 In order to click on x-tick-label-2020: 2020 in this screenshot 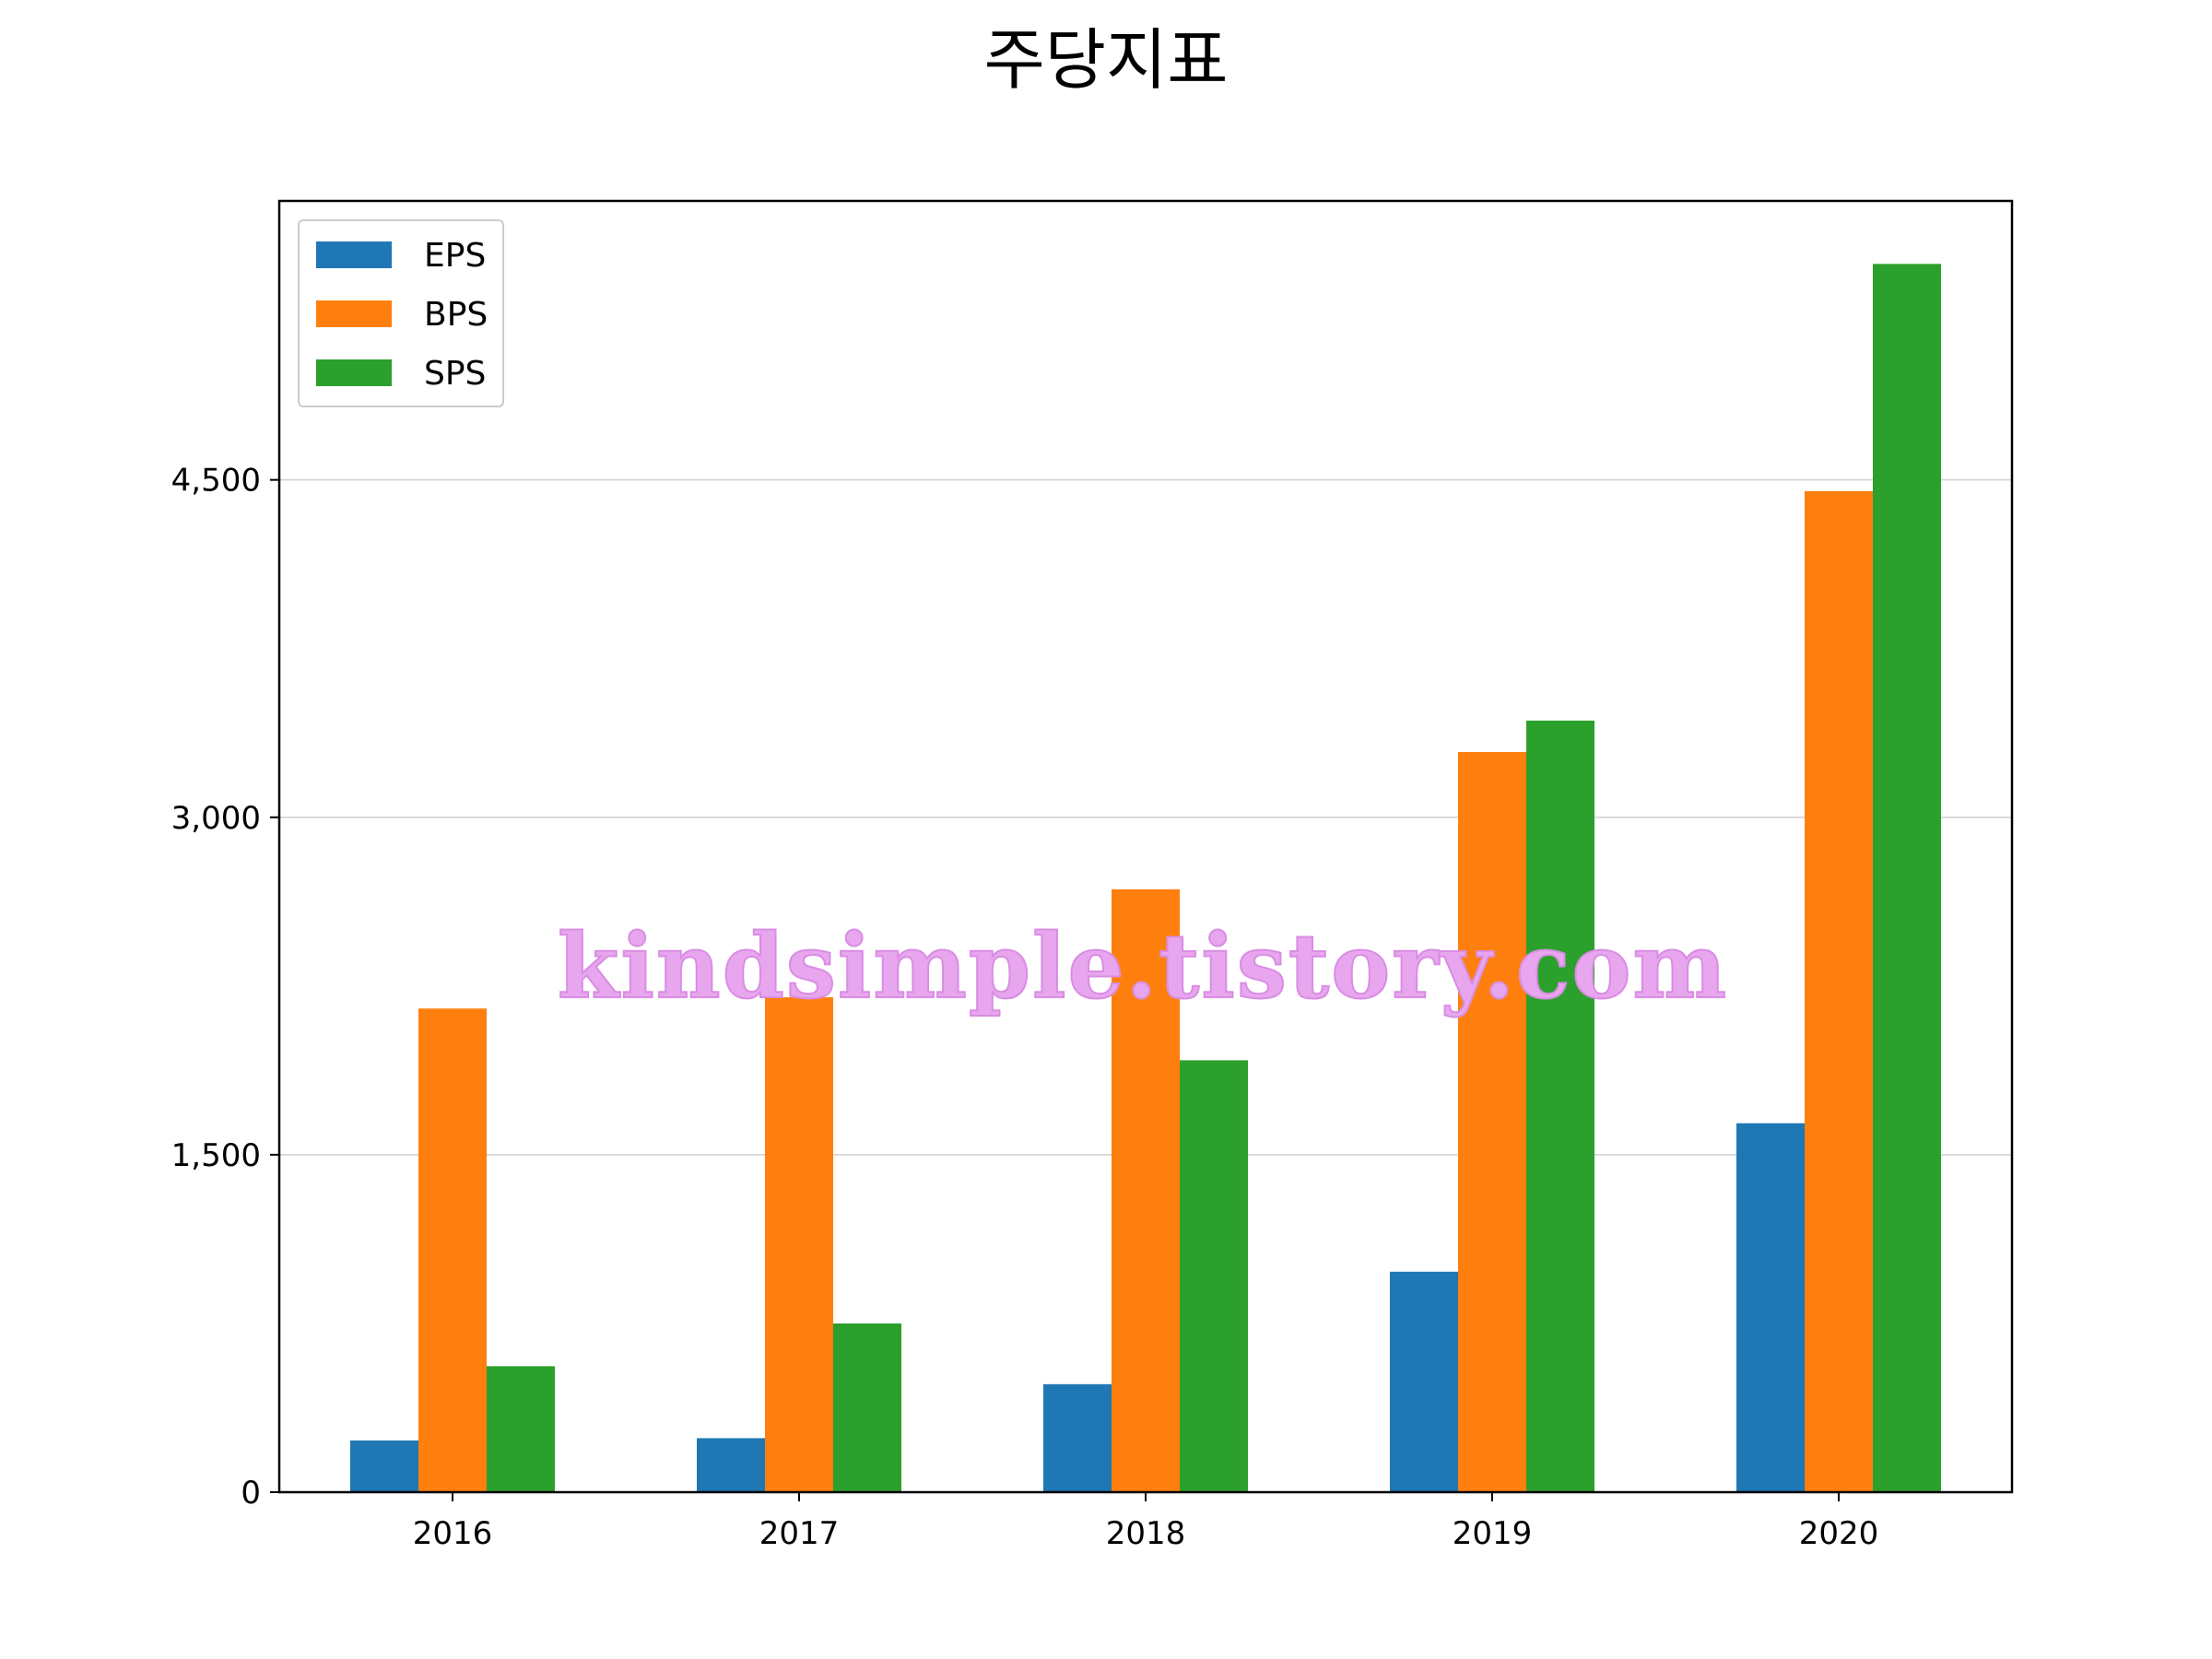, I will do `click(1839, 1533)`.